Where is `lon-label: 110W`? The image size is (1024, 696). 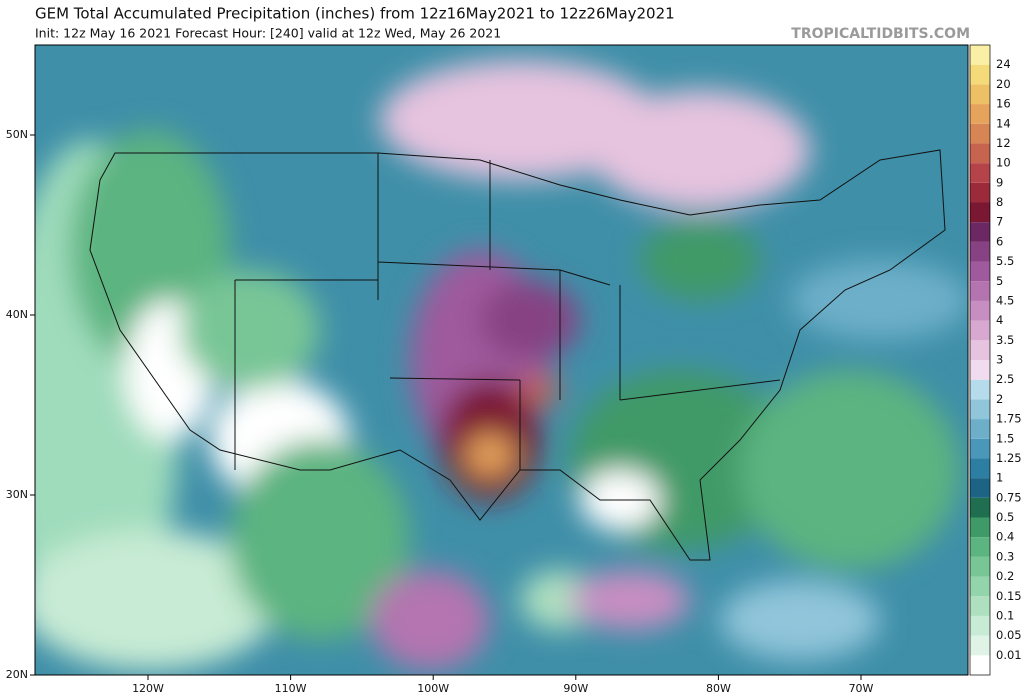 lon-label: 110W is located at coordinates (291, 688).